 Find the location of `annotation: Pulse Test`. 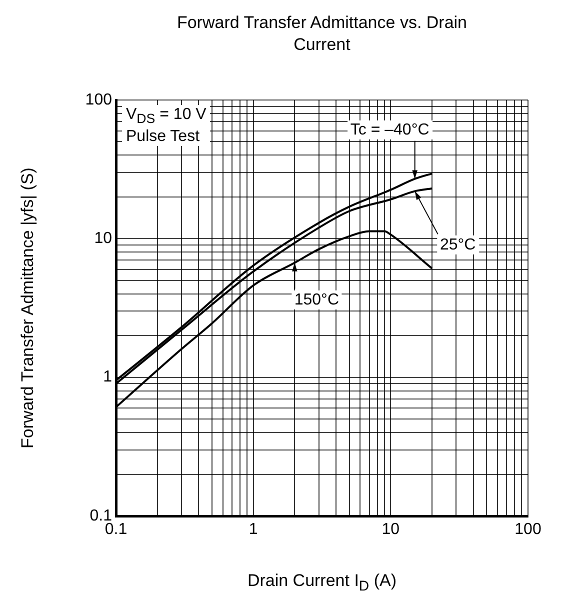

annotation: Pulse Test is located at coordinates (163, 136).